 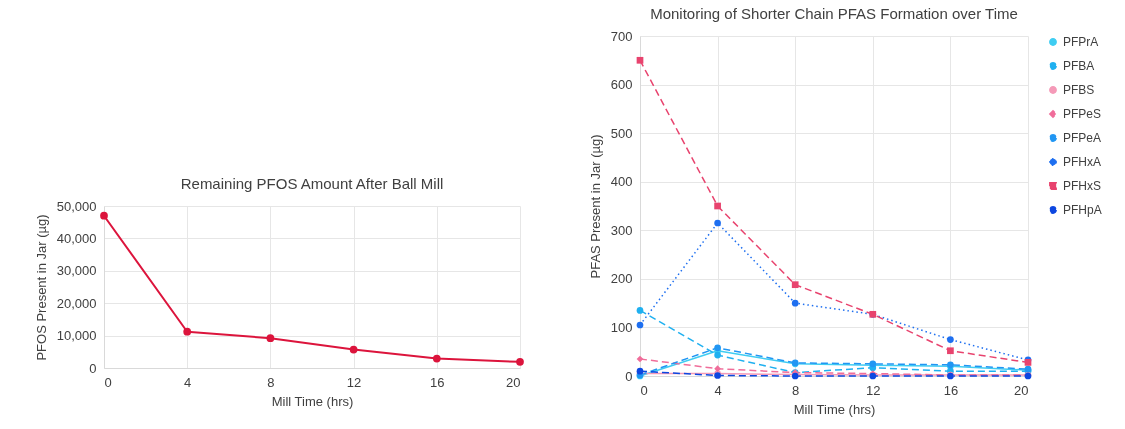 What do you see at coordinates (312, 183) in the screenshot?
I see `chart-title: Remaining PFOS Amount After Ball Mill` at bounding box center [312, 183].